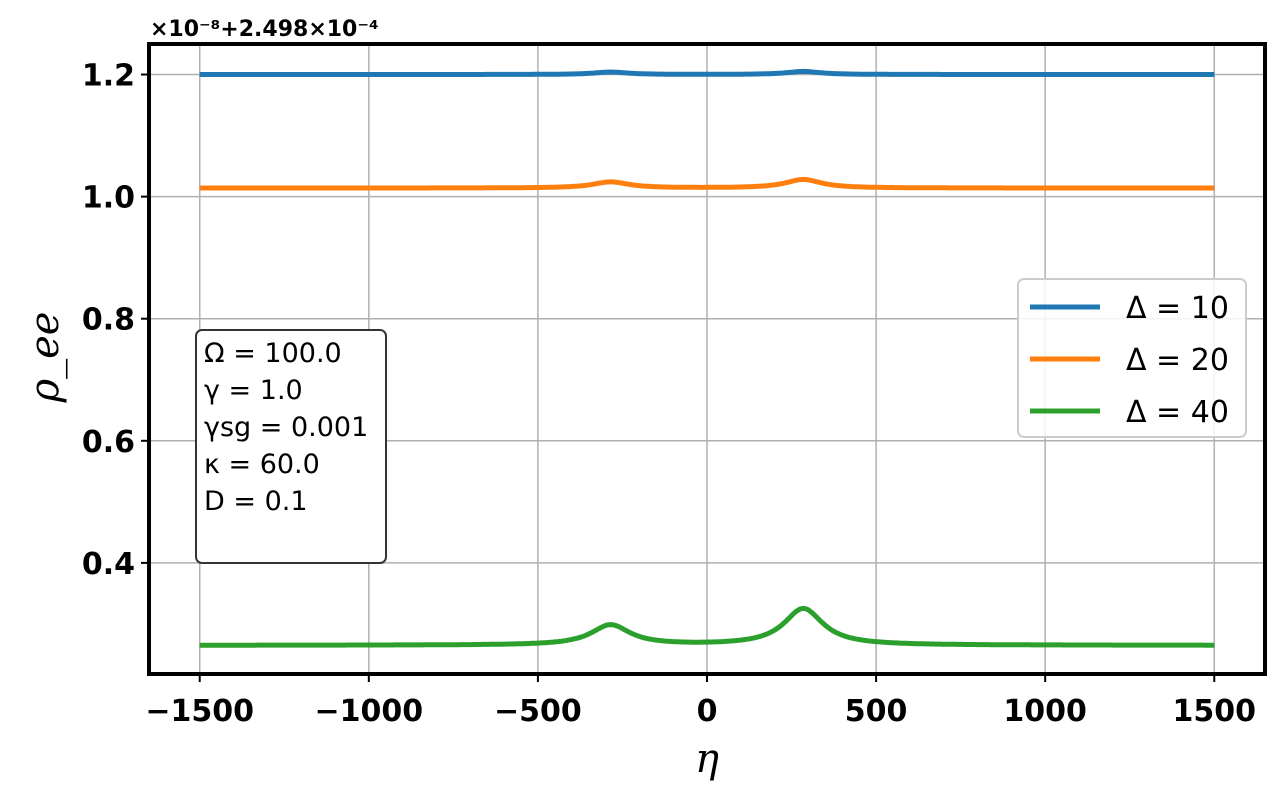 The height and width of the screenshot is (795, 1280). Describe the element at coordinates (707, 711) in the screenshot. I see `x-tick-label: 0` at that location.